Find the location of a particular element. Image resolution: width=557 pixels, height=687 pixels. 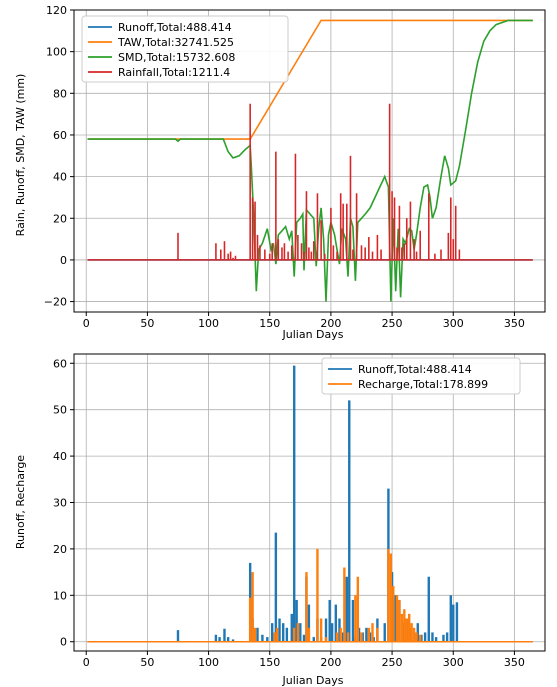

legend-label: Recharge,Total:178.899 is located at coordinates (423, 384).